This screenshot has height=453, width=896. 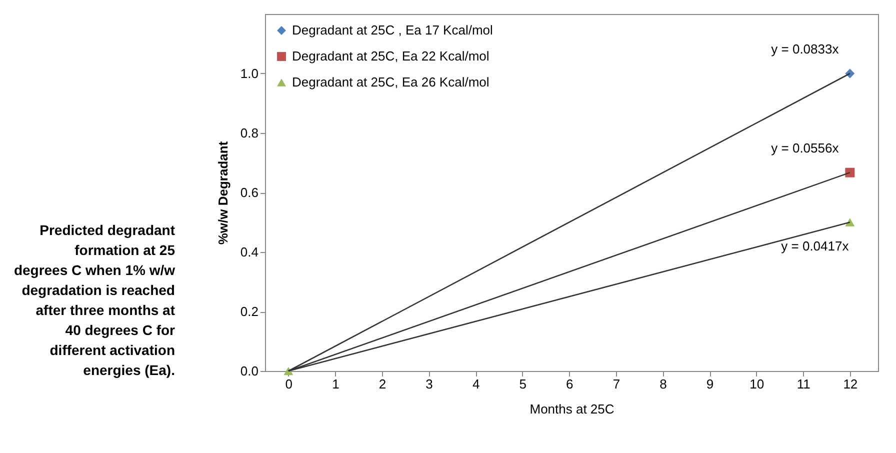 What do you see at coordinates (803, 384) in the screenshot?
I see `x-tick-label: 11` at bounding box center [803, 384].